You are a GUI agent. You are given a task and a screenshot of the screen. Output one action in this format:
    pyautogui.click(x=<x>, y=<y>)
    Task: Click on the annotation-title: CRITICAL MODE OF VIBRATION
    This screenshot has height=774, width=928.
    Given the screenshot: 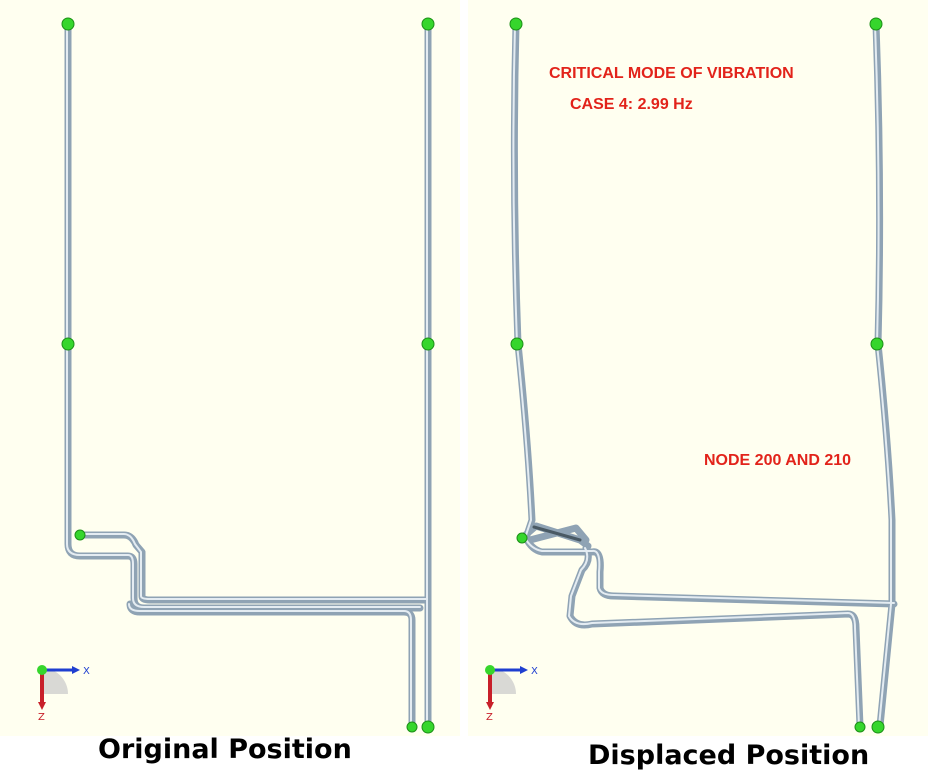 What is the action you would take?
    pyautogui.click(x=671, y=73)
    